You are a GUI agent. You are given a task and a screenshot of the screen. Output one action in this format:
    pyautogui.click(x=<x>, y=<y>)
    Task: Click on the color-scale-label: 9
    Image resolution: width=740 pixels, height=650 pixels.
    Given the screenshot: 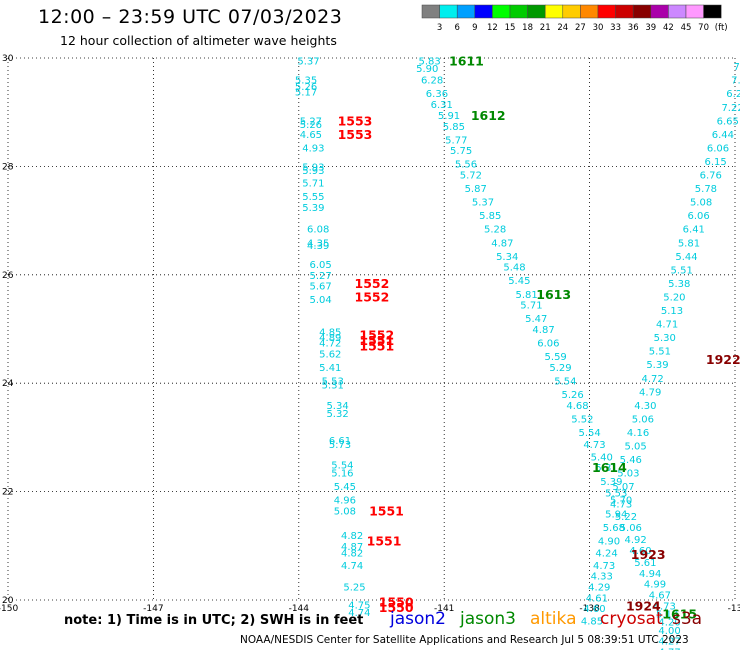 What is the action you would take?
    pyautogui.click(x=474, y=28)
    